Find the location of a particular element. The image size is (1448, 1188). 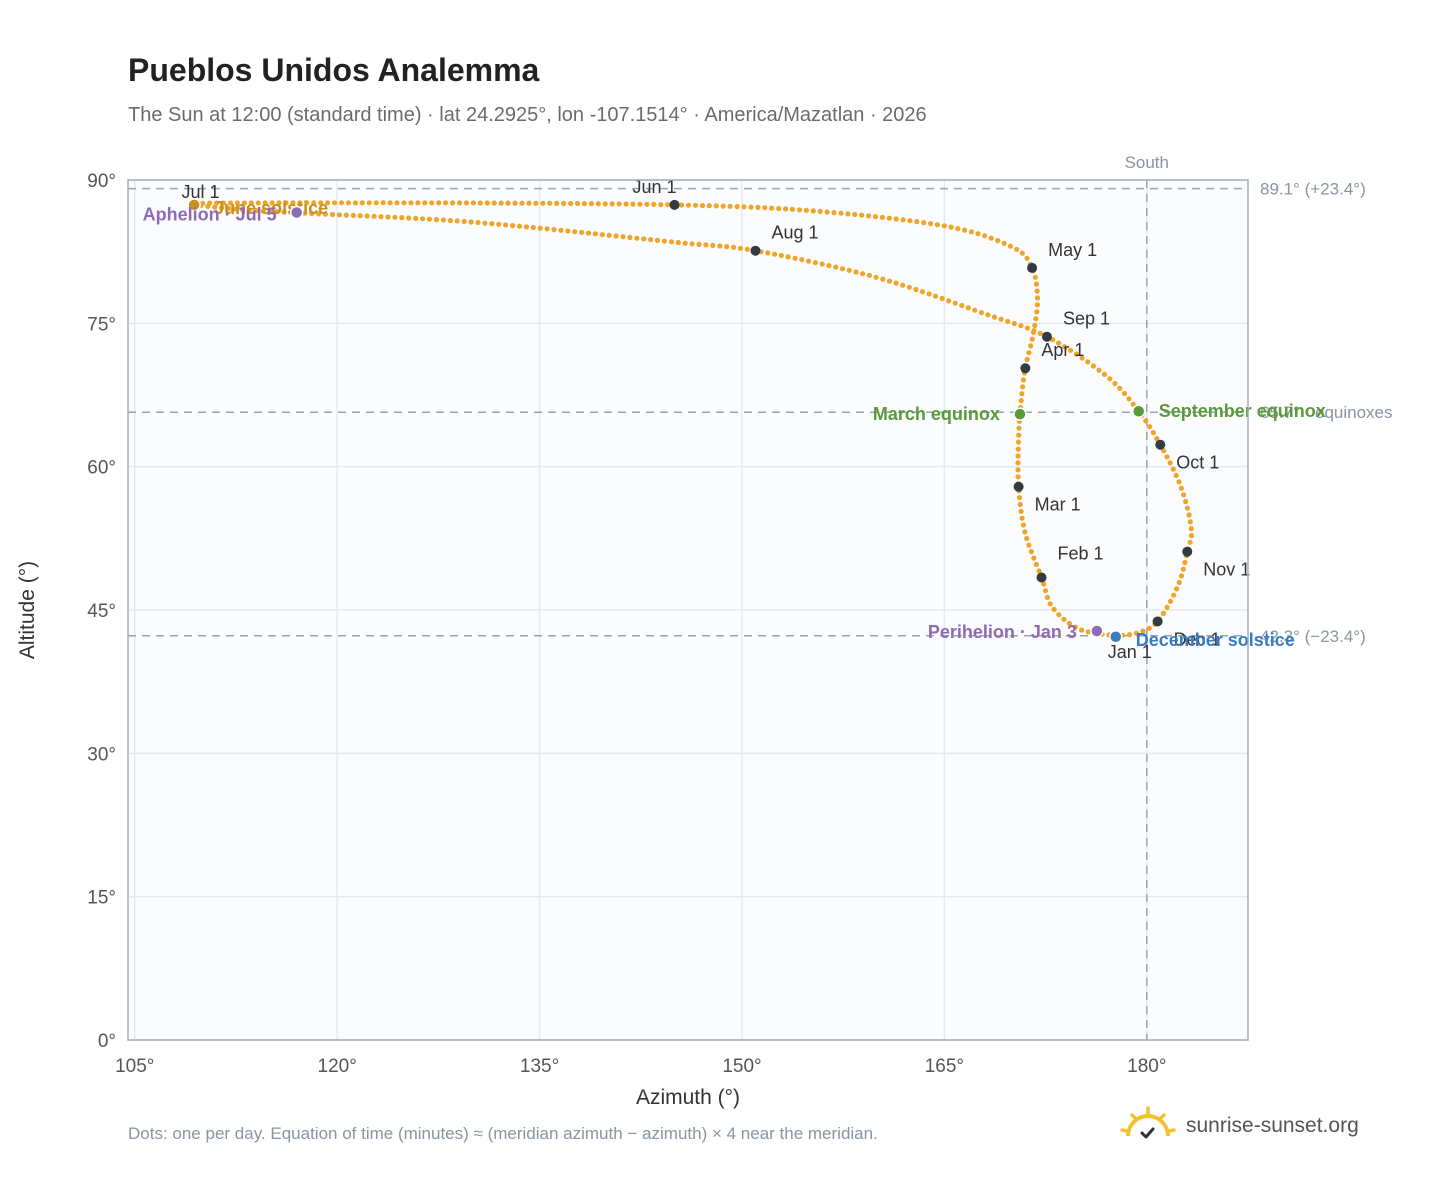

x-axis-label: Azimuth (°) is located at coordinates (688, 1097).